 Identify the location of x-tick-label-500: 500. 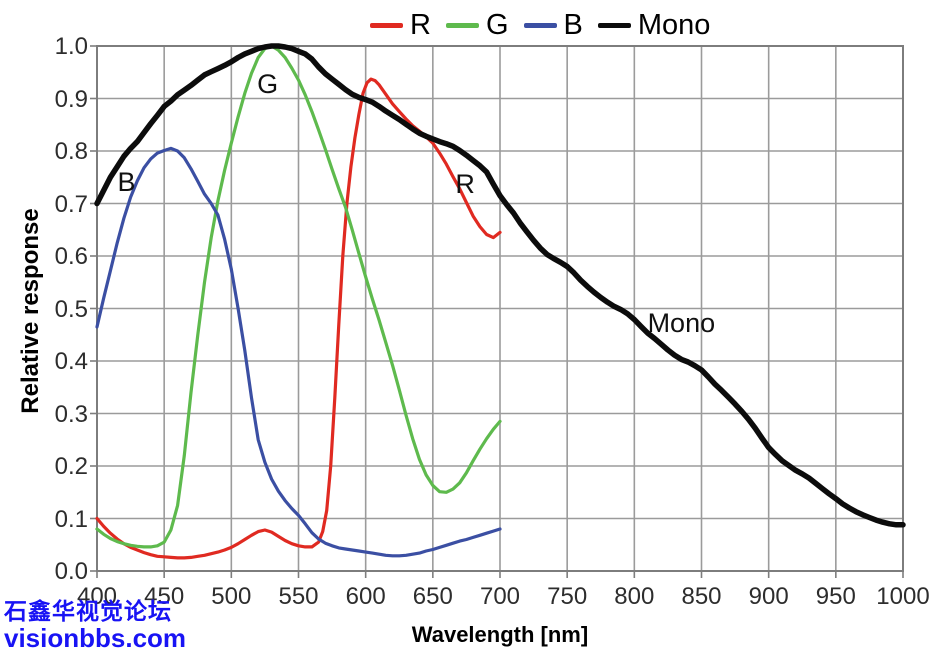
(231, 596).